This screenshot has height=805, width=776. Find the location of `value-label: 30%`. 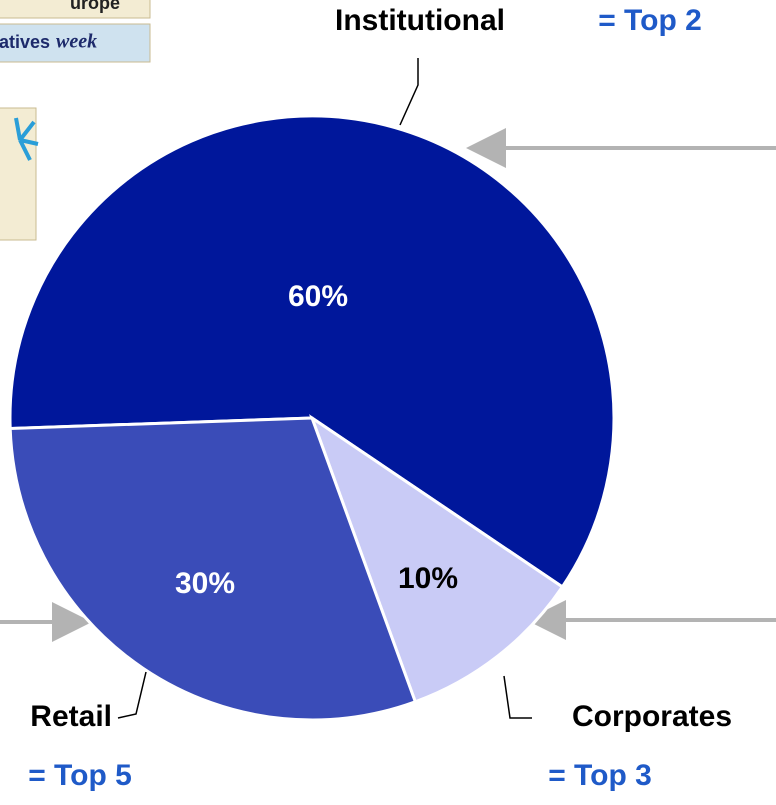

value-label: 30% is located at coordinates (205, 583).